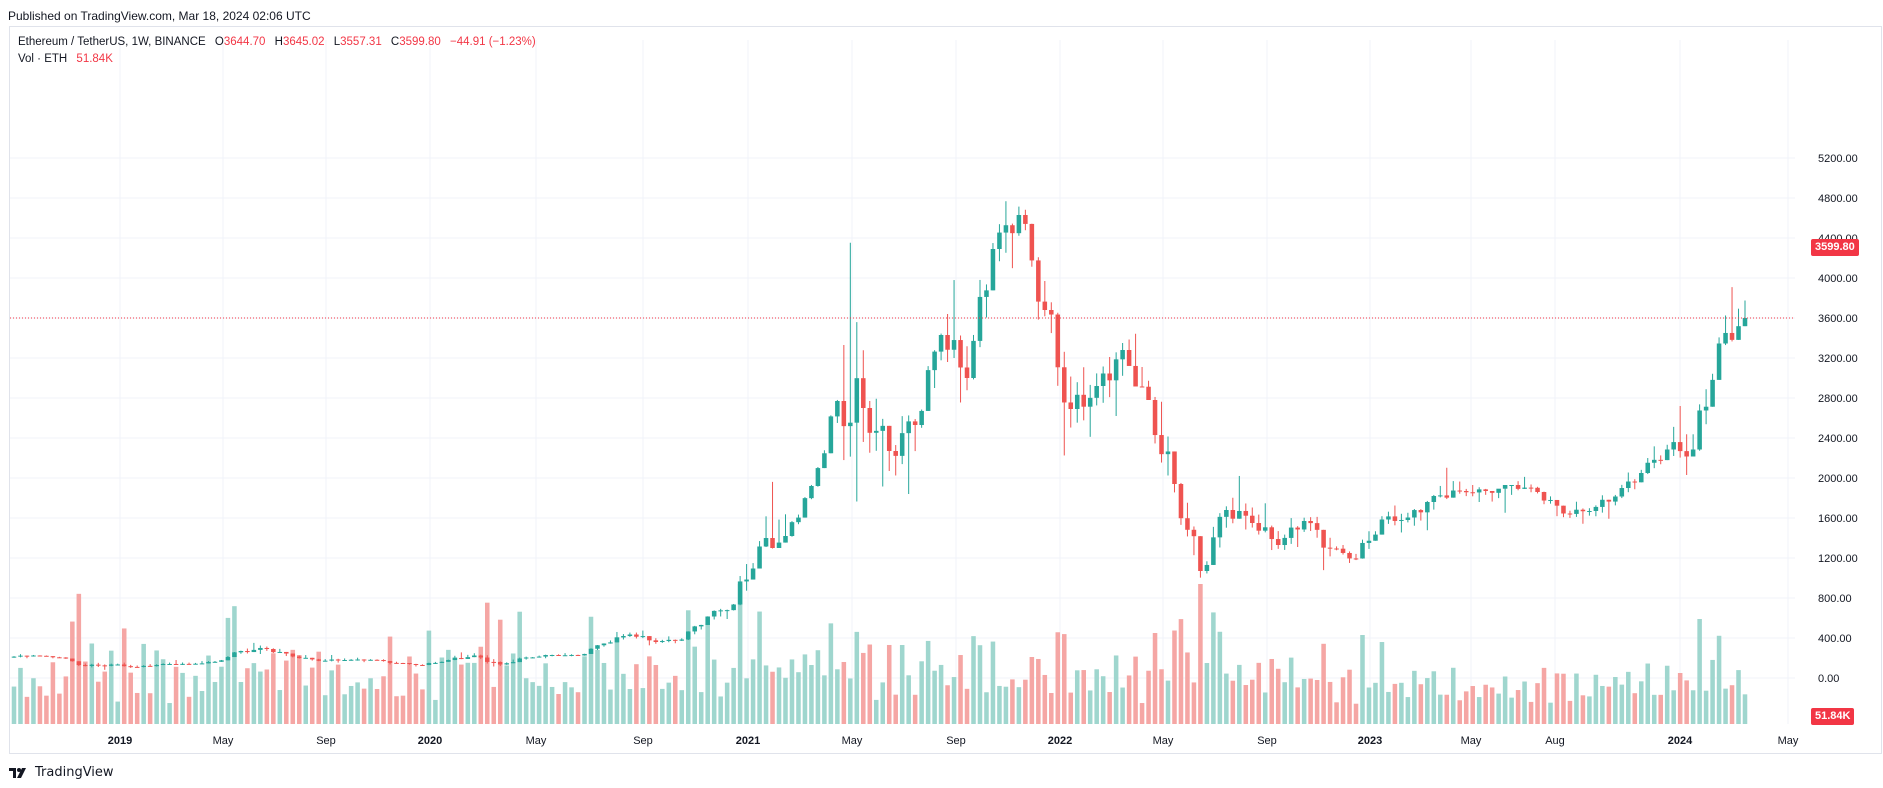  Describe the element at coordinates (277, 59) in the screenshot. I see `legend-line-volume: Vol · ETH 51.84K` at that location.